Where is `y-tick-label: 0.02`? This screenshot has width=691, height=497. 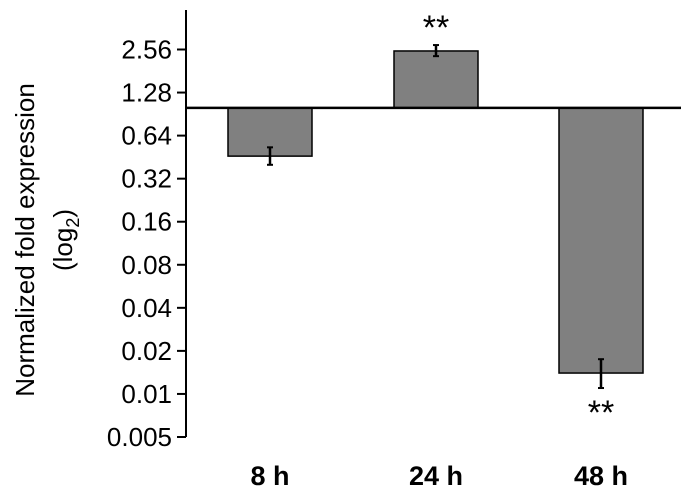
y-tick-label: 0.02 is located at coordinates (146, 351).